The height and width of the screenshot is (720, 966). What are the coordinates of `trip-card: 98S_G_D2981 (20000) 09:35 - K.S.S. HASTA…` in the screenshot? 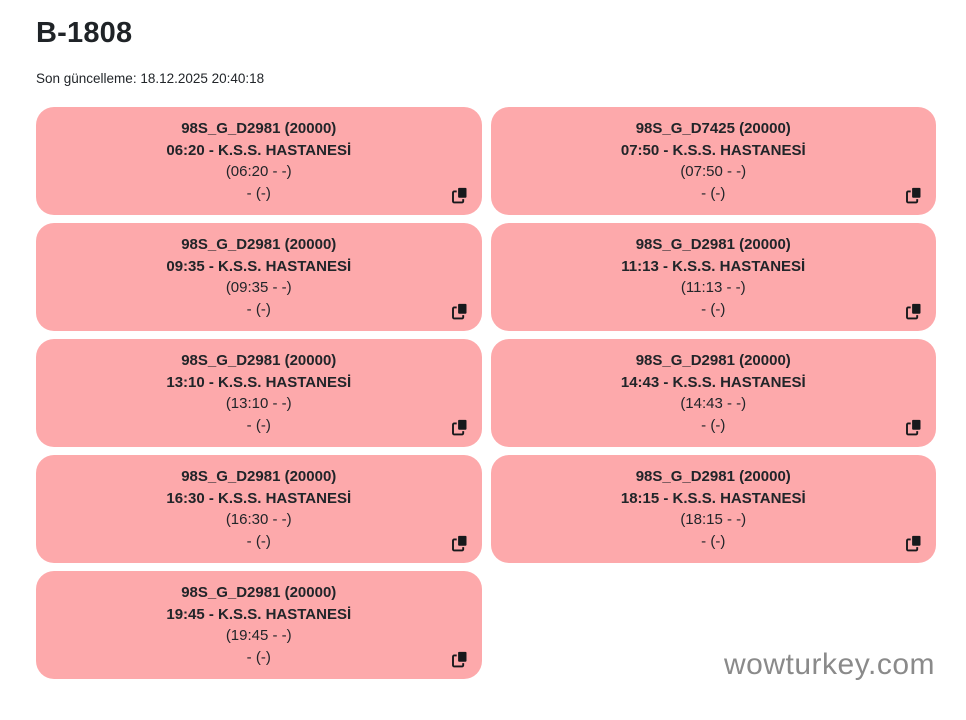 It's located at (259, 277).